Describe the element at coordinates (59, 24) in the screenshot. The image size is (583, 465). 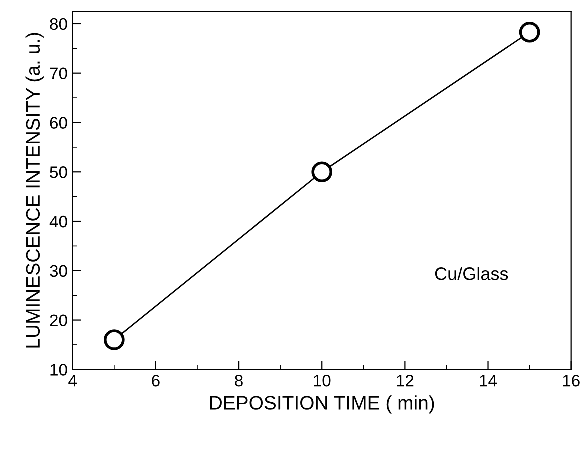
I see `y-tick-label: 80` at that location.